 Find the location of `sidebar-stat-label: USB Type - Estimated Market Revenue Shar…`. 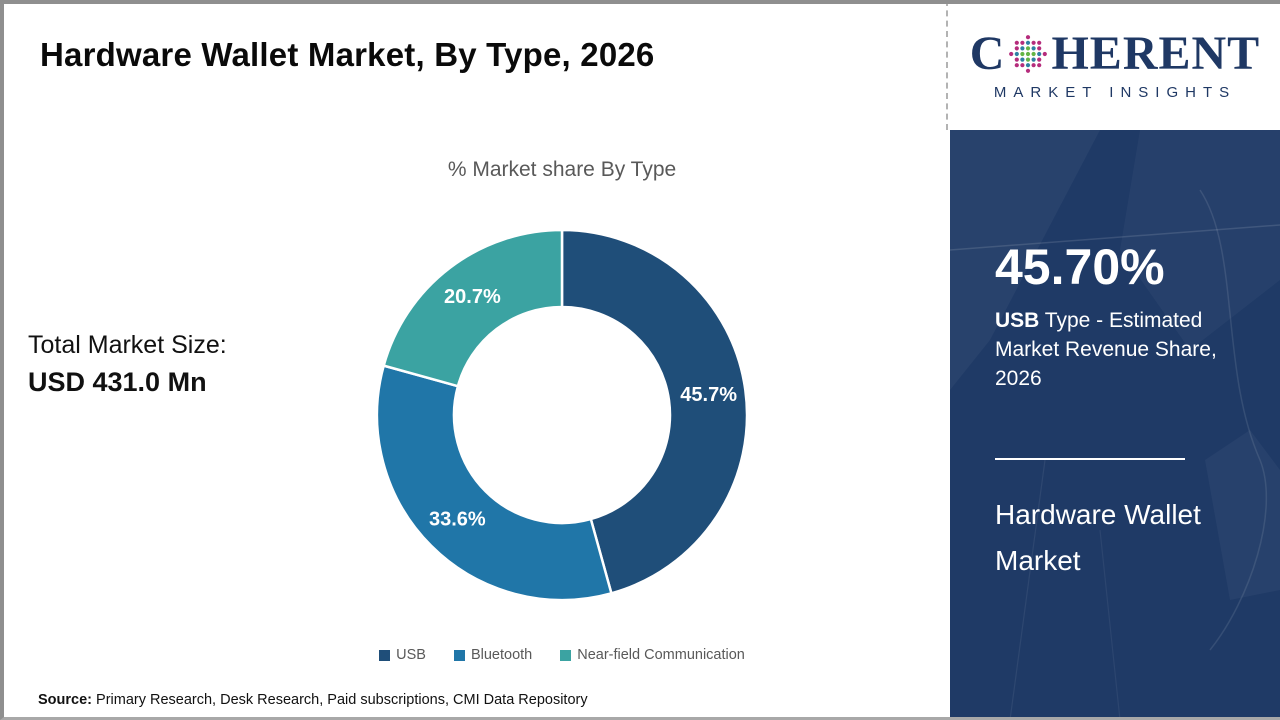

sidebar-stat-label: USB Type - Estimated Market Revenue Shar… is located at coordinates (1120, 349).